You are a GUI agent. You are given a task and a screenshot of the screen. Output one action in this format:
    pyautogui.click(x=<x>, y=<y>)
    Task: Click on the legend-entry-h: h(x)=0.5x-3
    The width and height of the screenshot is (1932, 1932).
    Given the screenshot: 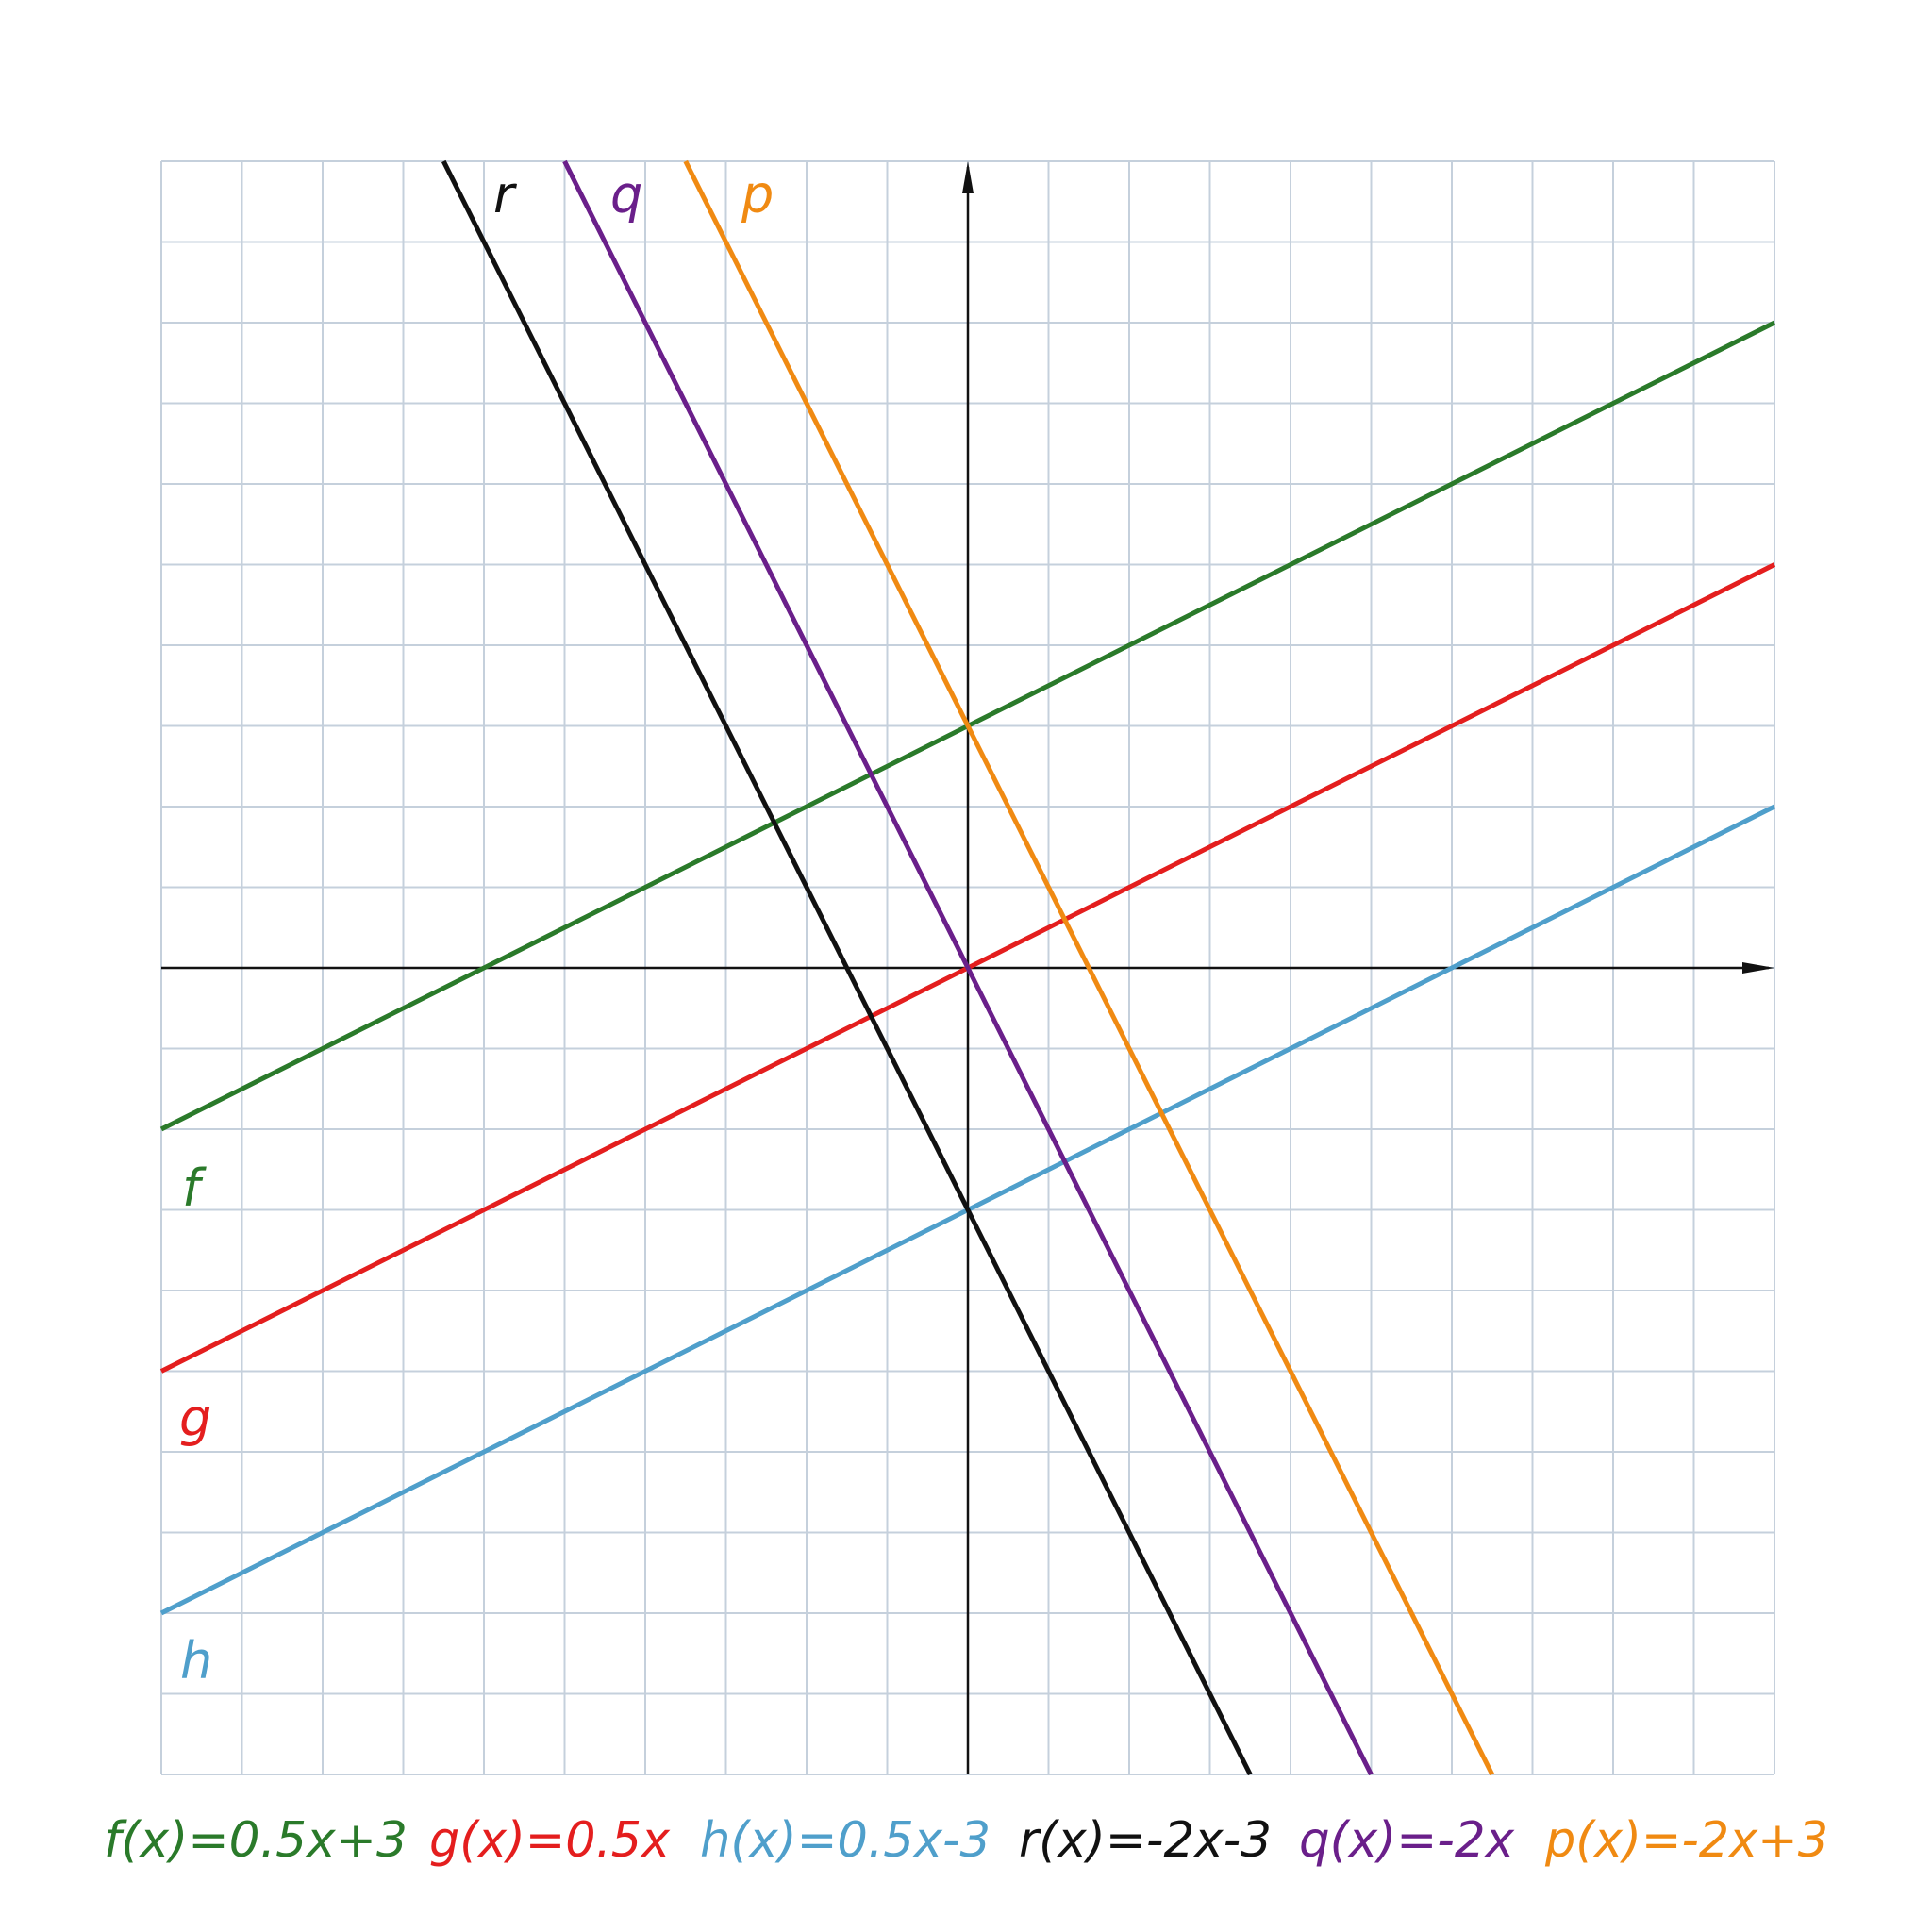 What is the action you would take?
    pyautogui.click(x=845, y=1841)
    